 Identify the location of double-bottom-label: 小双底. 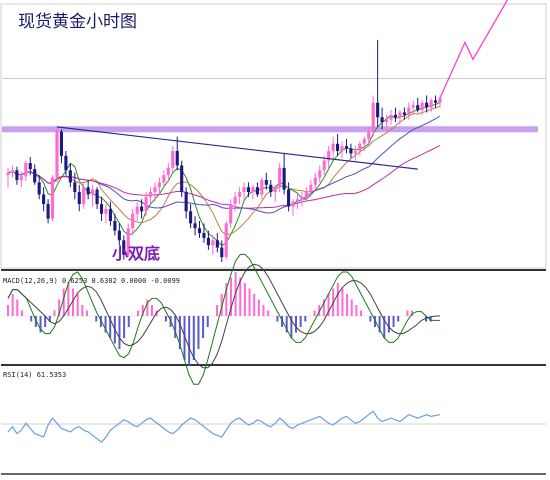
(136, 253).